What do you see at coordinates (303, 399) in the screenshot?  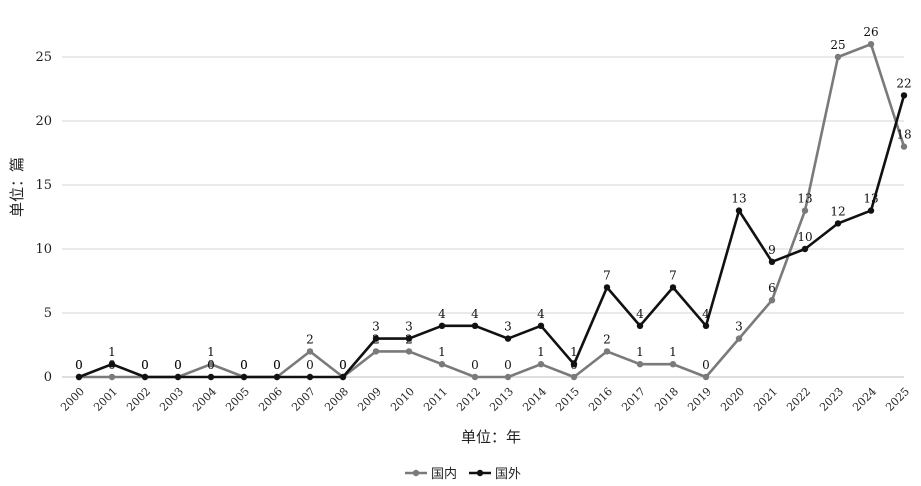 I see `x-tick-label: 2007` at bounding box center [303, 399].